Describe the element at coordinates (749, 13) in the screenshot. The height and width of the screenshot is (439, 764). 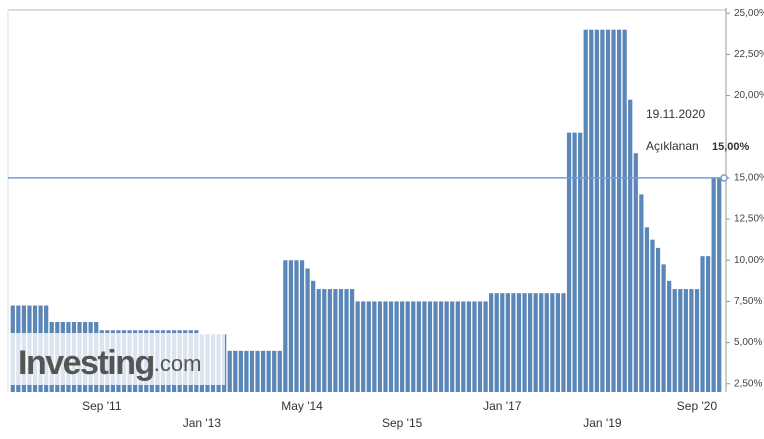
I see `y-tick-label: 25,00%` at that location.